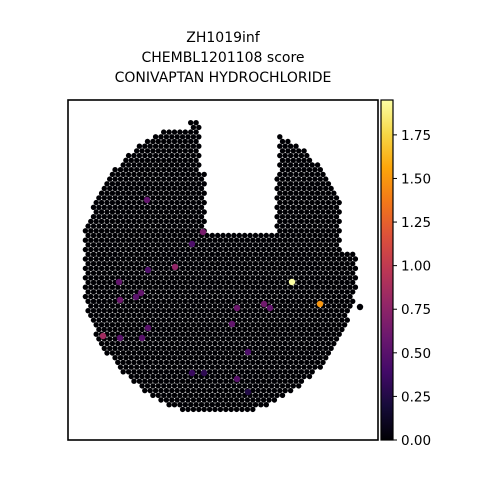 This screenshot has width=480, height=480. I want to click on colorbar-frame, so click(387, 270).